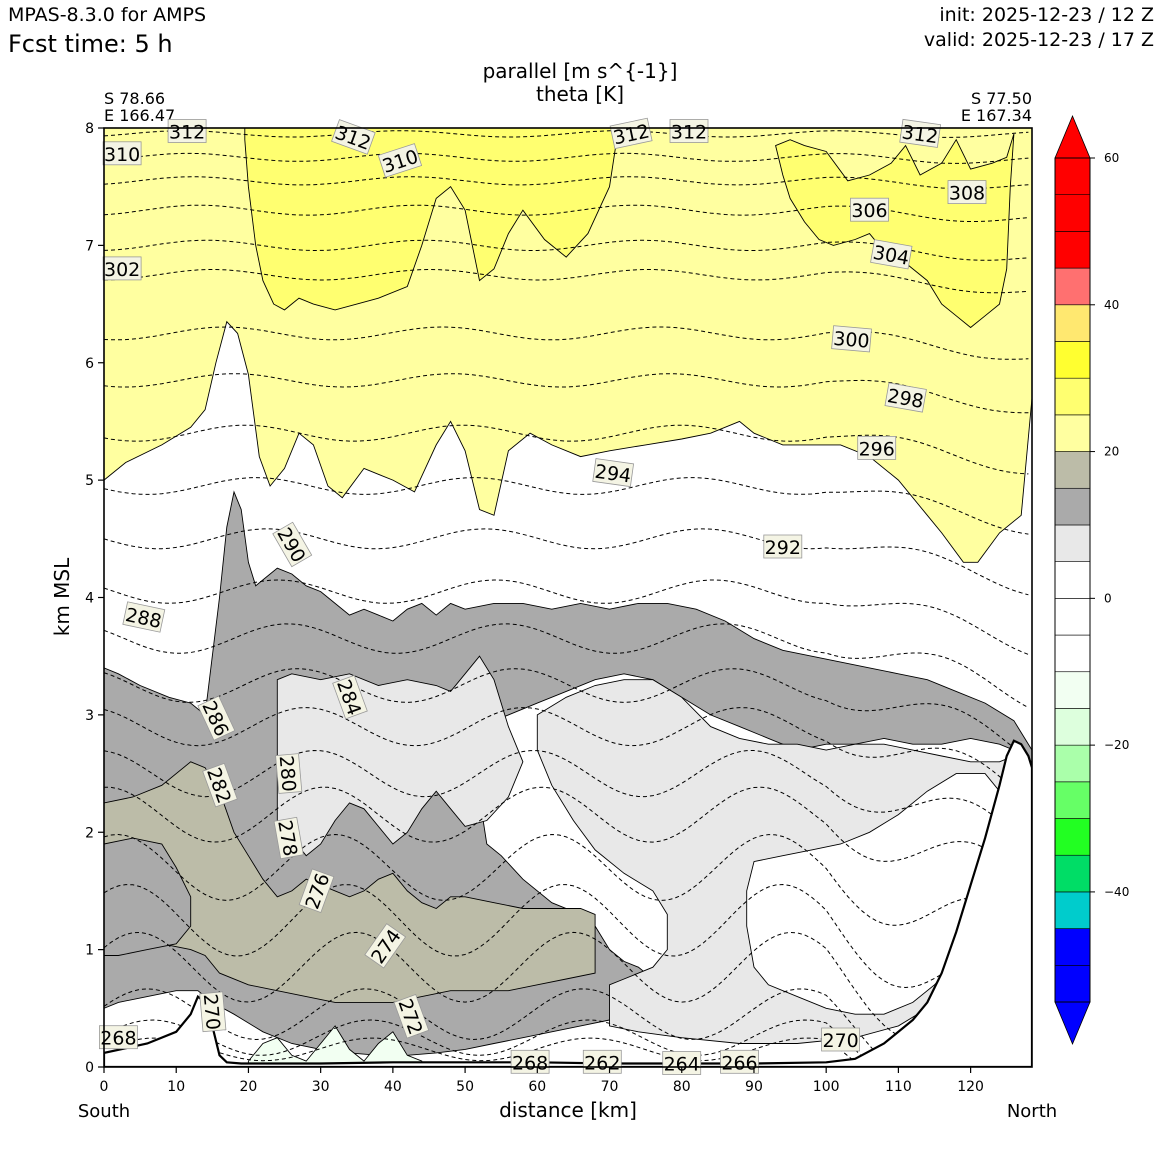 The height and width of the screenshot is (1160, 1160). I want to click on x-tick-label: 90, so click(754, 1087).